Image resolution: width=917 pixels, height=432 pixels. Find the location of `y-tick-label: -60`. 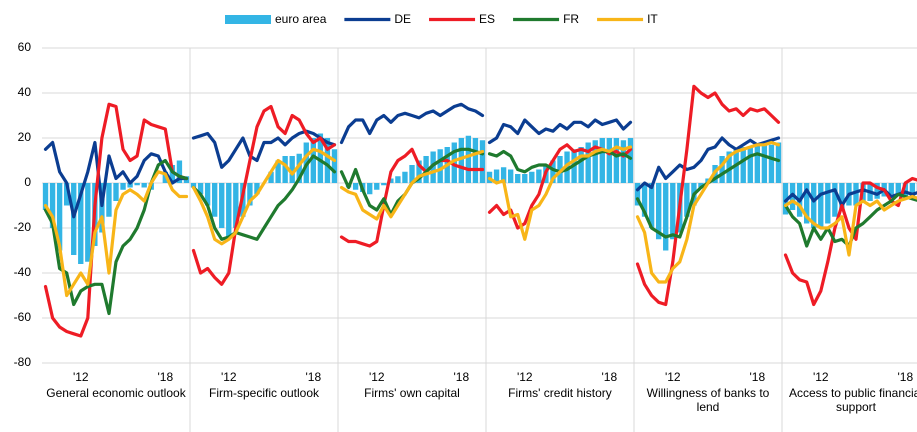

y-tick-label: -60 is located at coordinates (23, 317).